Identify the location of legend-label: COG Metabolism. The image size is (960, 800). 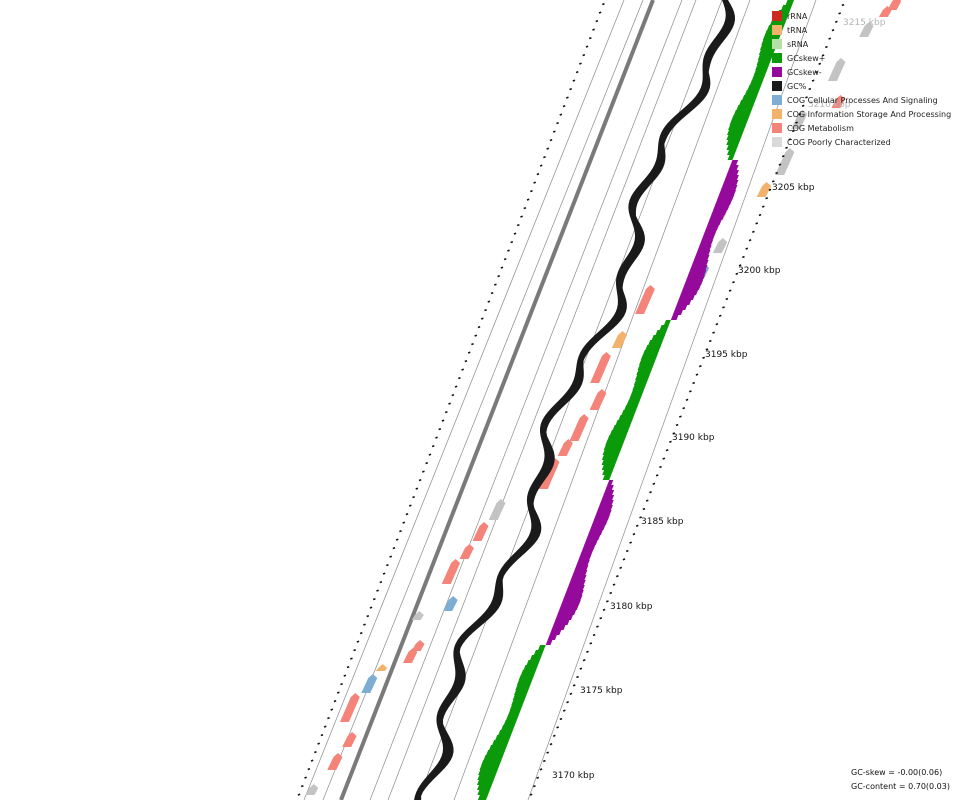
(820, 128).